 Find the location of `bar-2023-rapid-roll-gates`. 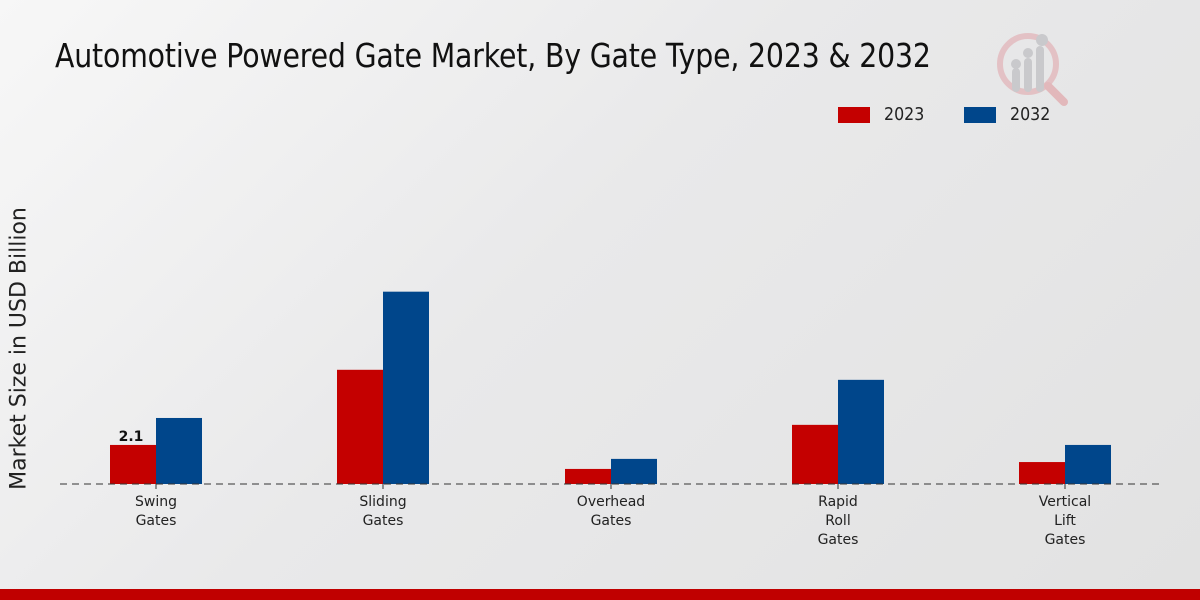

bar-2023-rapid-roll-gates is located at coordinates (815, 454).